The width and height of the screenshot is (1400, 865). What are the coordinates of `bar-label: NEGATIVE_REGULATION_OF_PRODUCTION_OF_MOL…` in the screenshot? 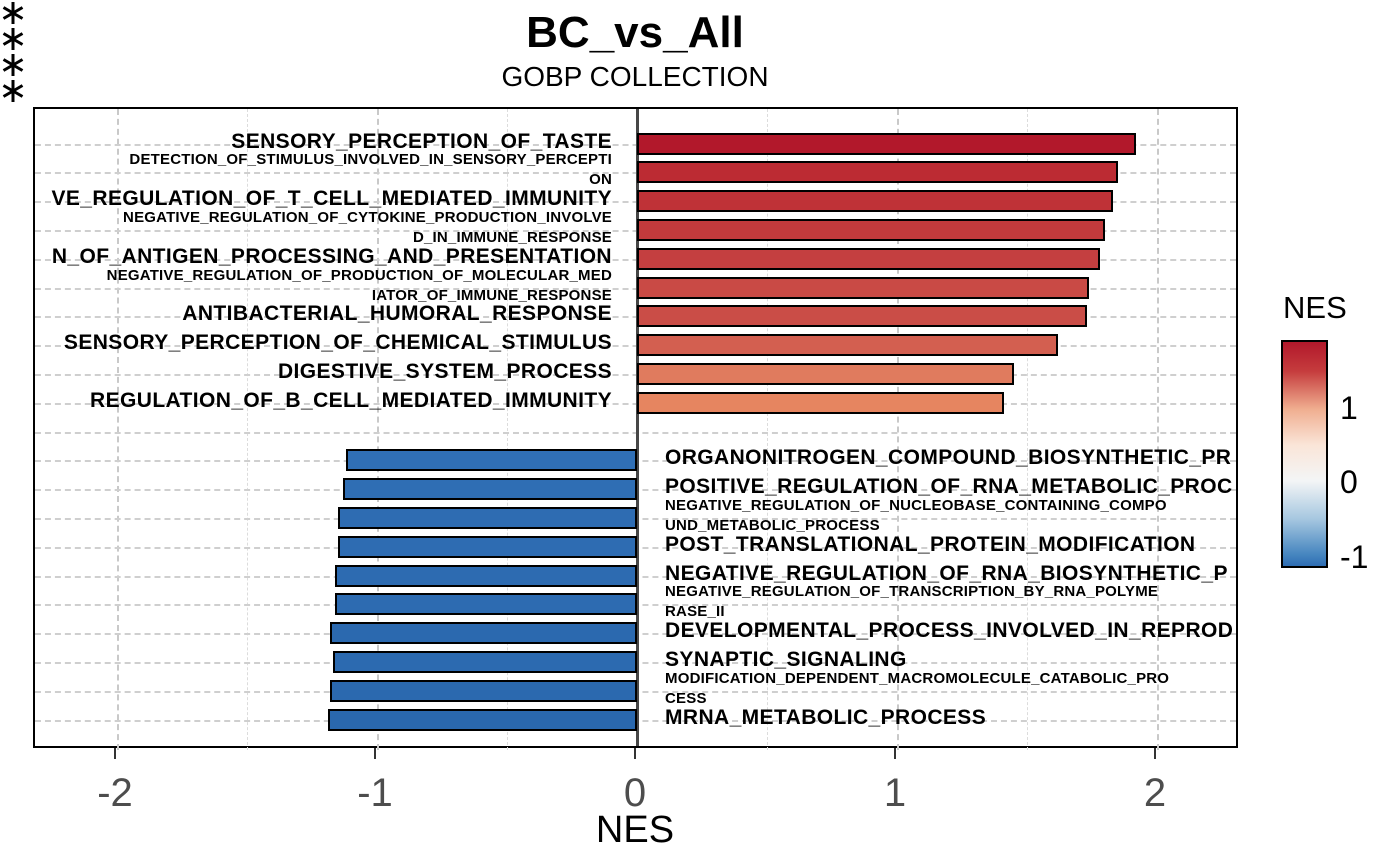 It's located at (359, 285).